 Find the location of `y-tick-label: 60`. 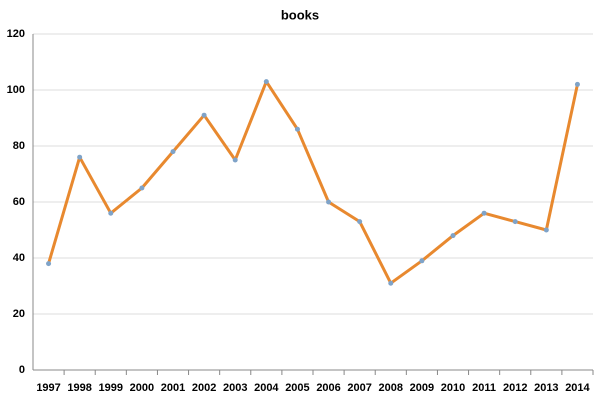

y-tick-label: 60 is located at coordinates (19, 202).